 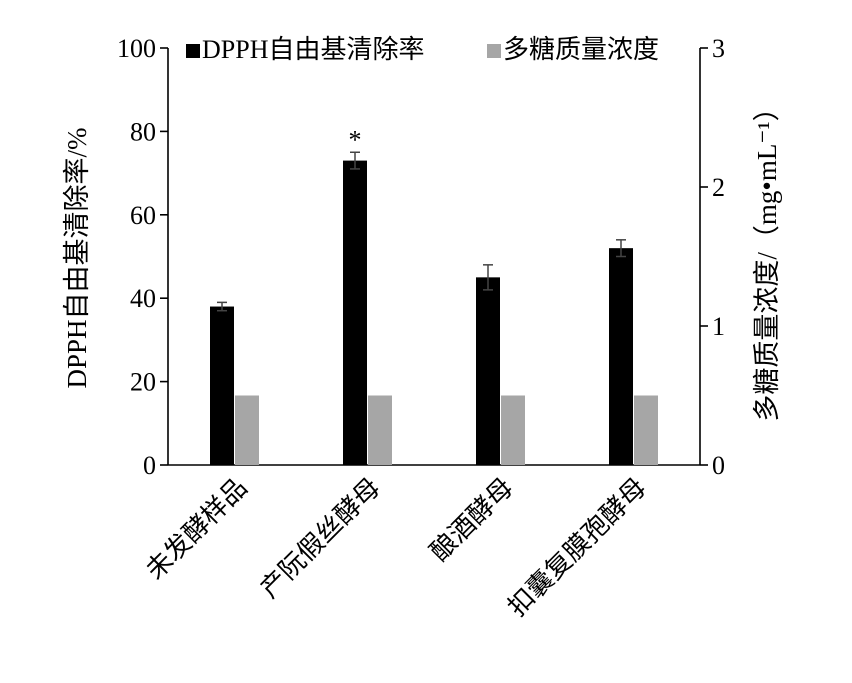 I want to click on legend-label-polysaccharide: 多糖质量浓度, so click(x=581, y=49).